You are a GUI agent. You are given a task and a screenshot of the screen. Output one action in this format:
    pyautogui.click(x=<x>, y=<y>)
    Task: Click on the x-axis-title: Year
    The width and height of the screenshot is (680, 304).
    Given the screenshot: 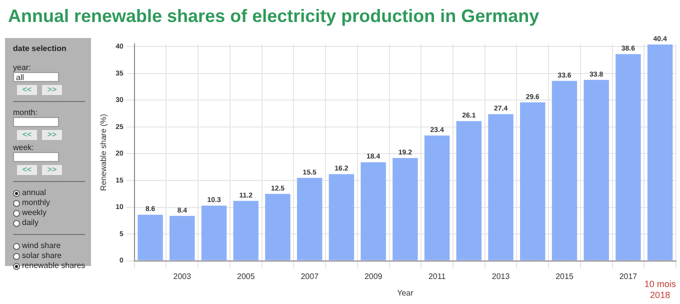 What is the action you would take?
    pyautogui.click(x=405, y=293)
    